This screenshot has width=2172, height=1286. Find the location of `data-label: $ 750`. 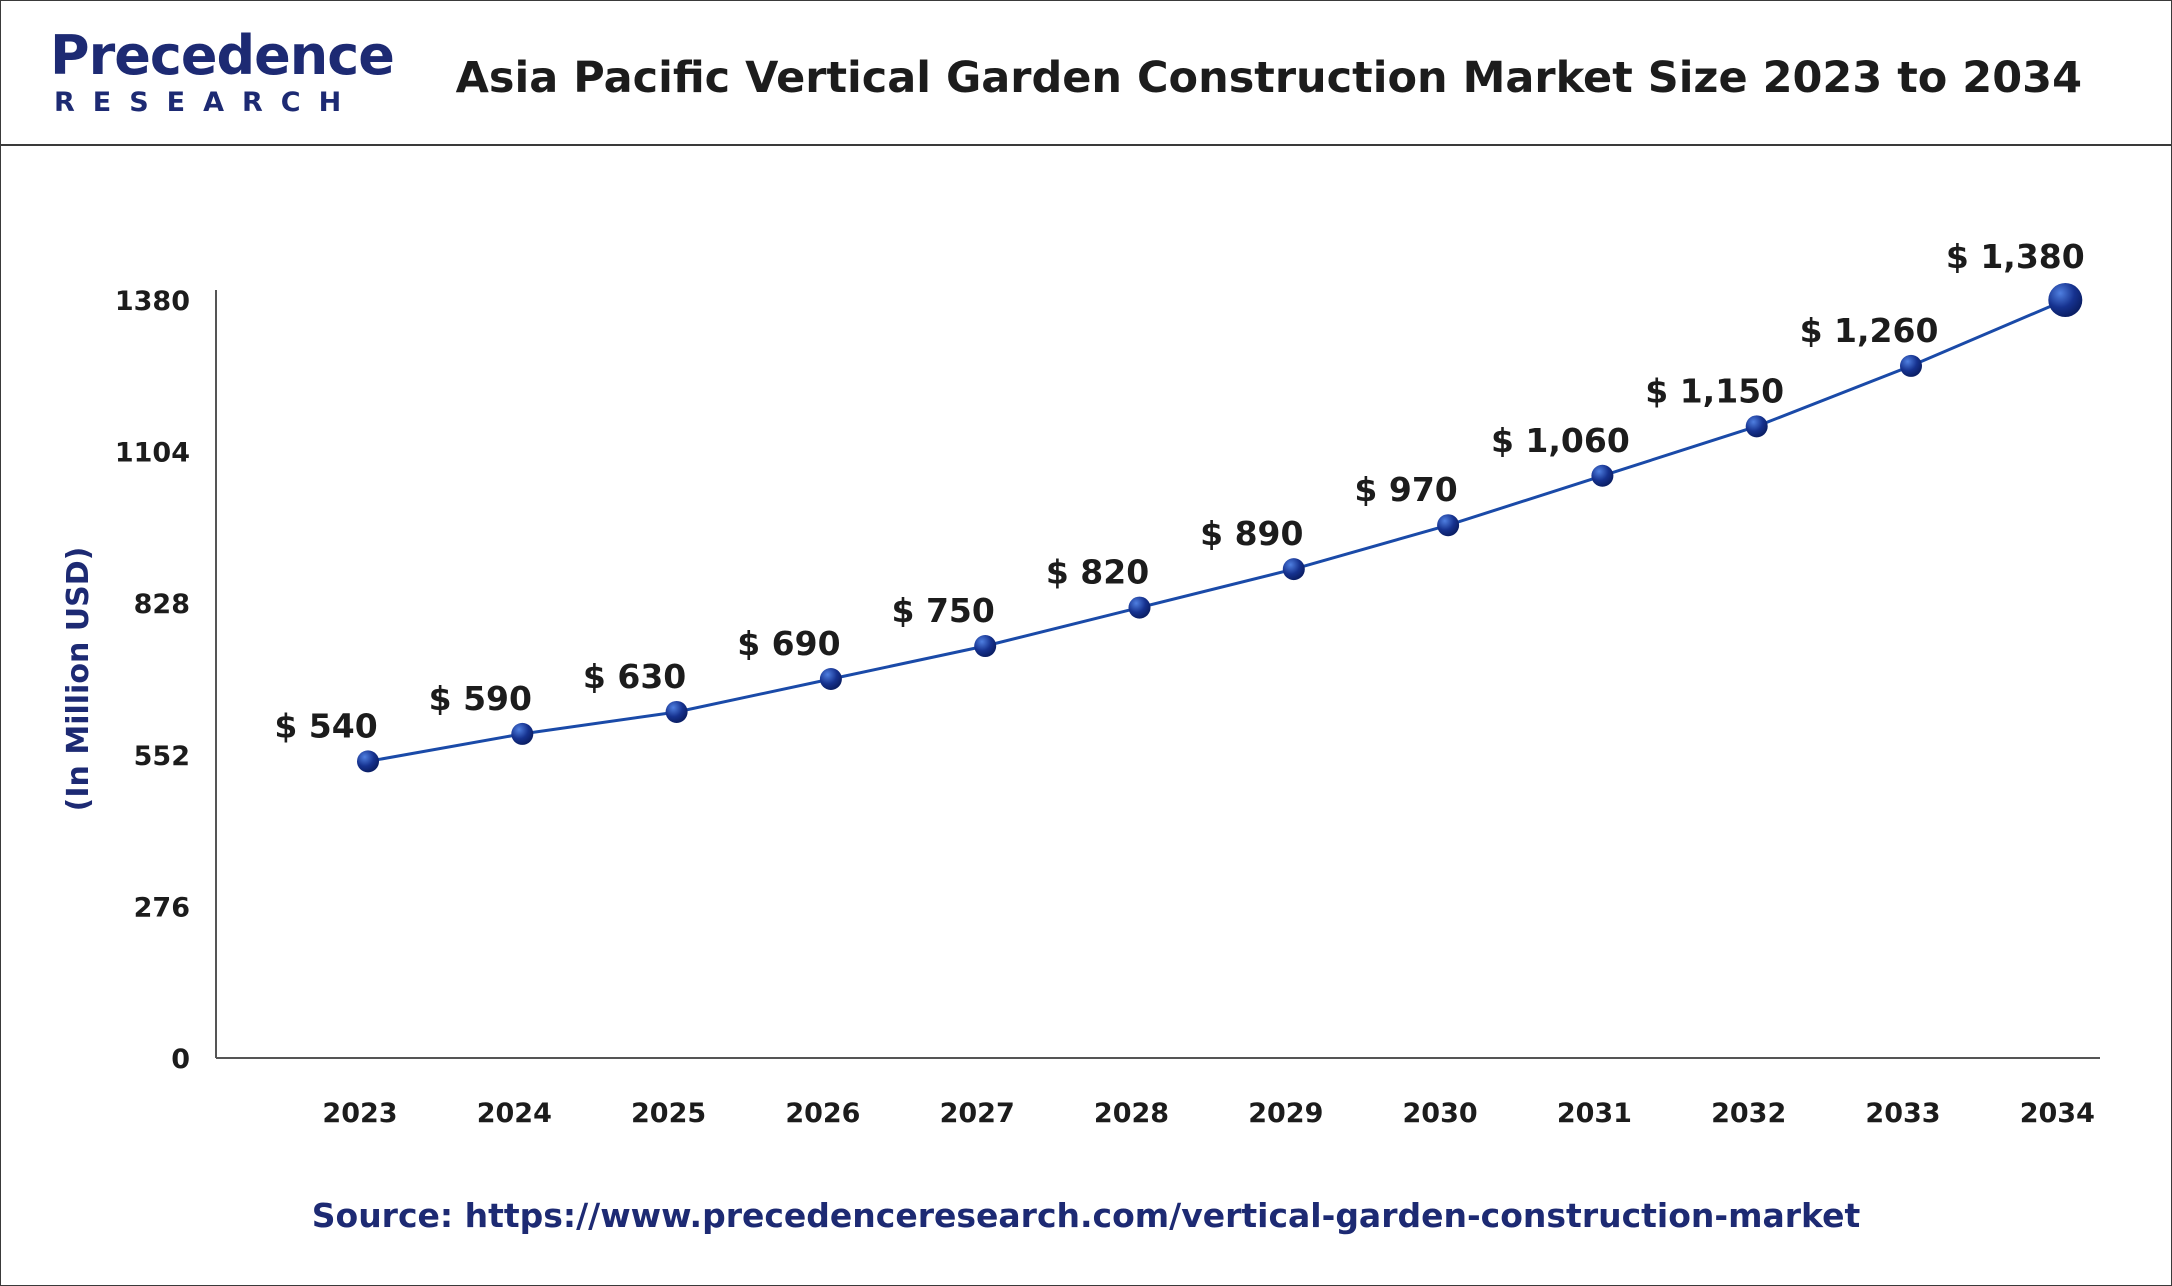

data-label: $ 750 is located at coordinates (943, 610).